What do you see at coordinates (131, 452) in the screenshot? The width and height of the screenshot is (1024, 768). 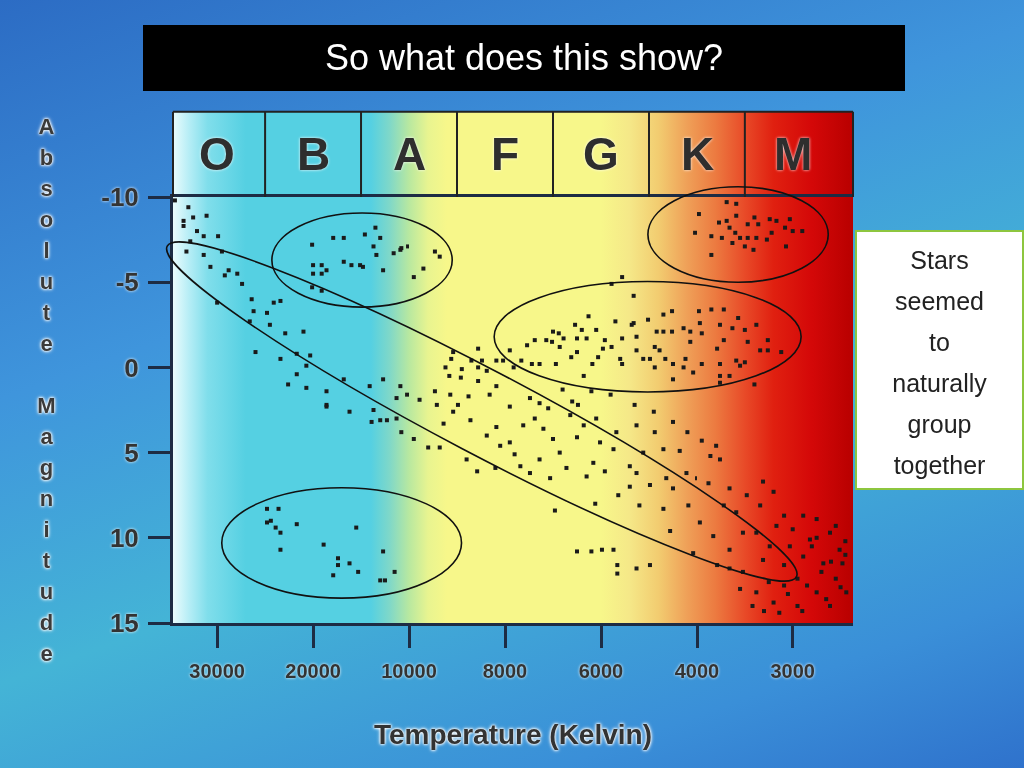 I see `y-tick-label: 5` at bounding box center [131, 452].